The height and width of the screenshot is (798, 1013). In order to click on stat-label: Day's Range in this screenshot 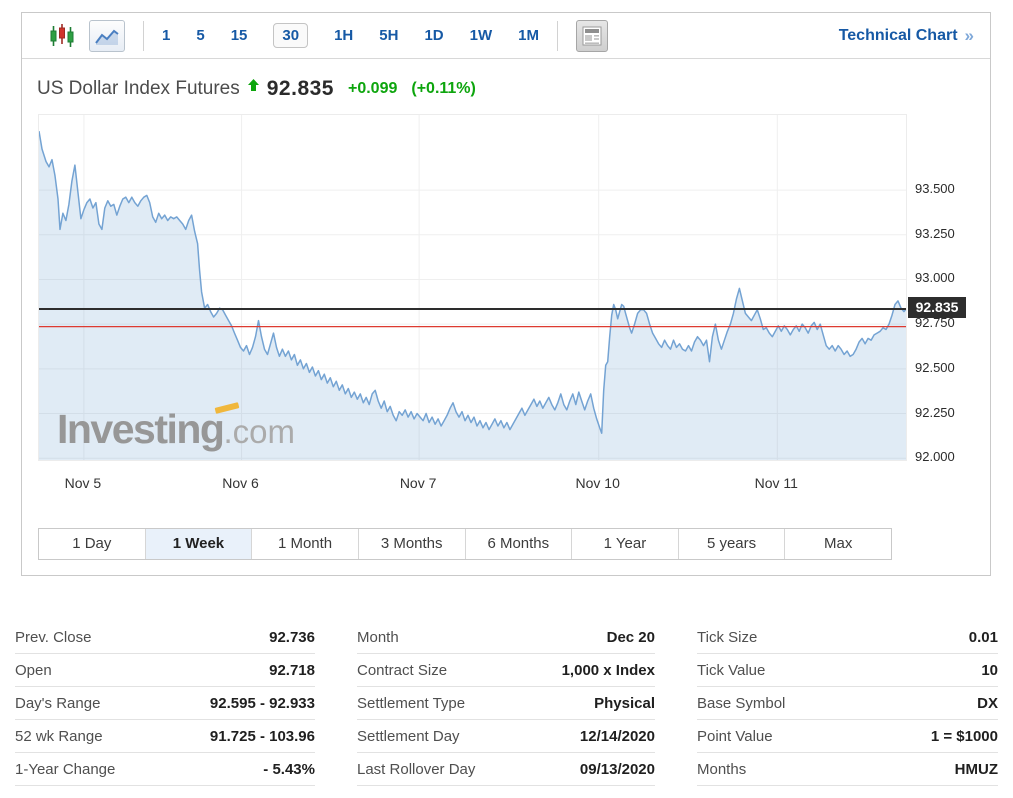, I will do `click(58, 703)`.